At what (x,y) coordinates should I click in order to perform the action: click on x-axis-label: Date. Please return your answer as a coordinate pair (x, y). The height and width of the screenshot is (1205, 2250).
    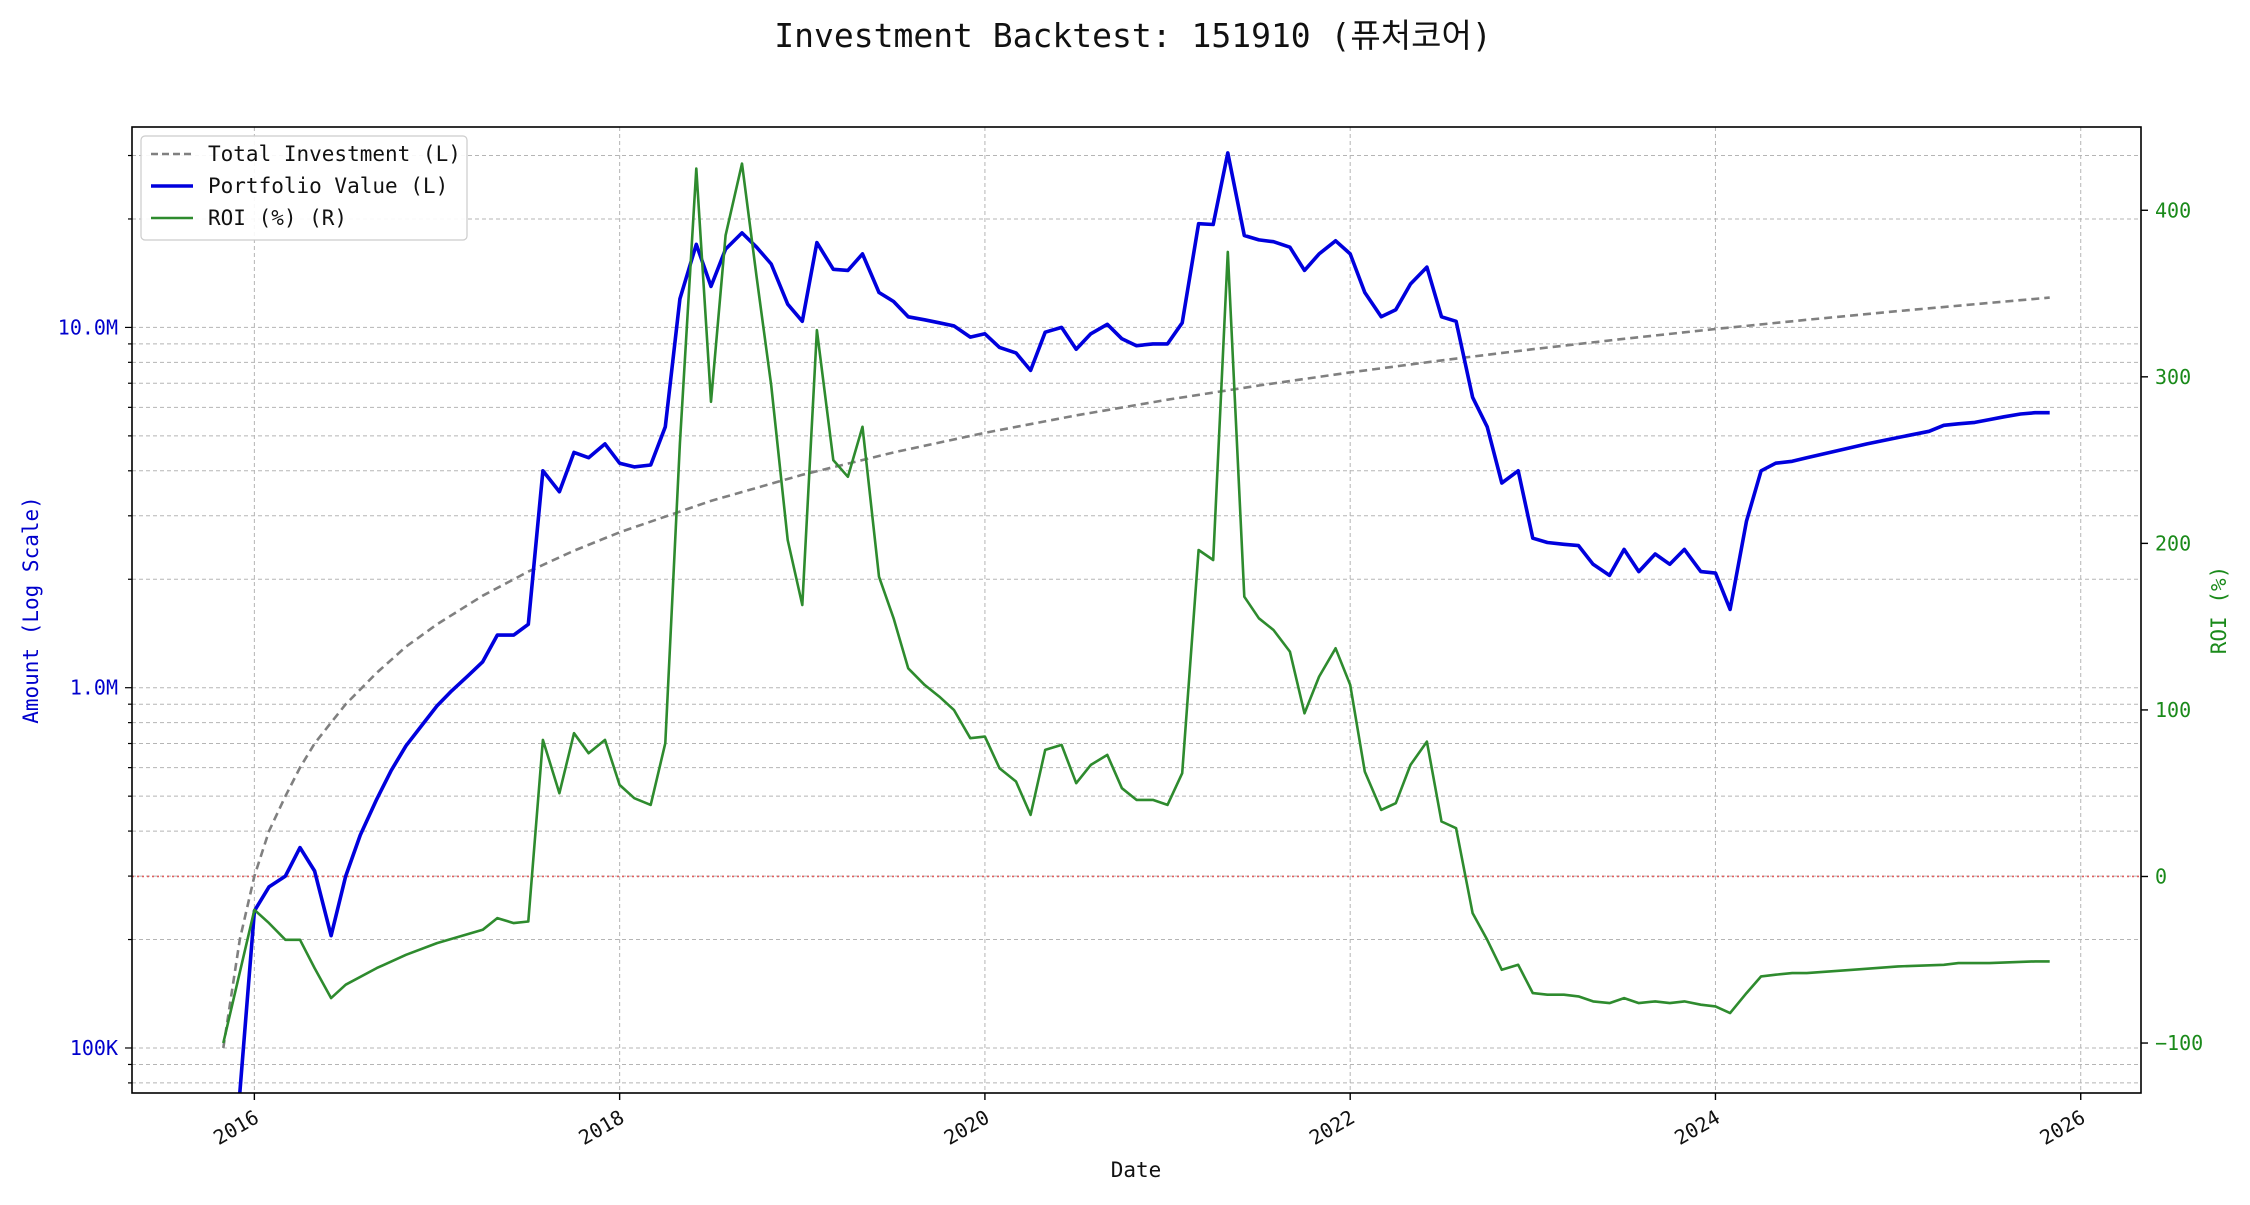
    Looking at the image, I should click on (1136, 1170).